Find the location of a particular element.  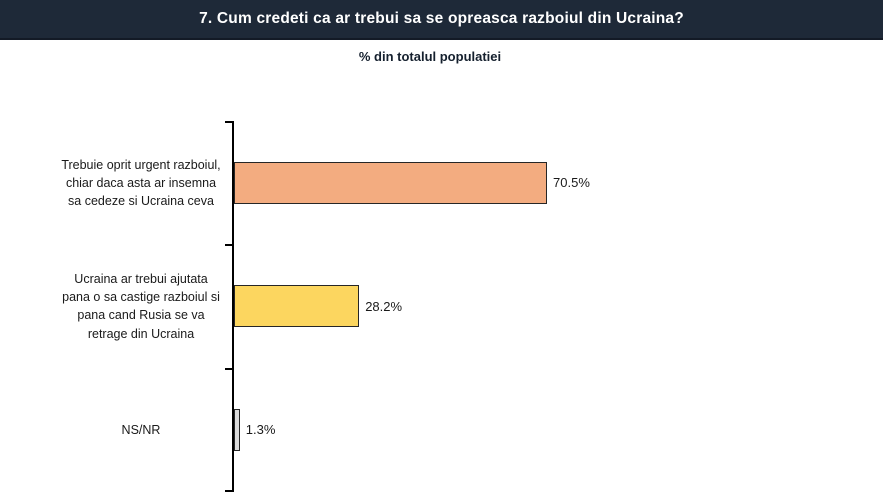

bar-help-ukraine-win is located at coordinates (297, 306).